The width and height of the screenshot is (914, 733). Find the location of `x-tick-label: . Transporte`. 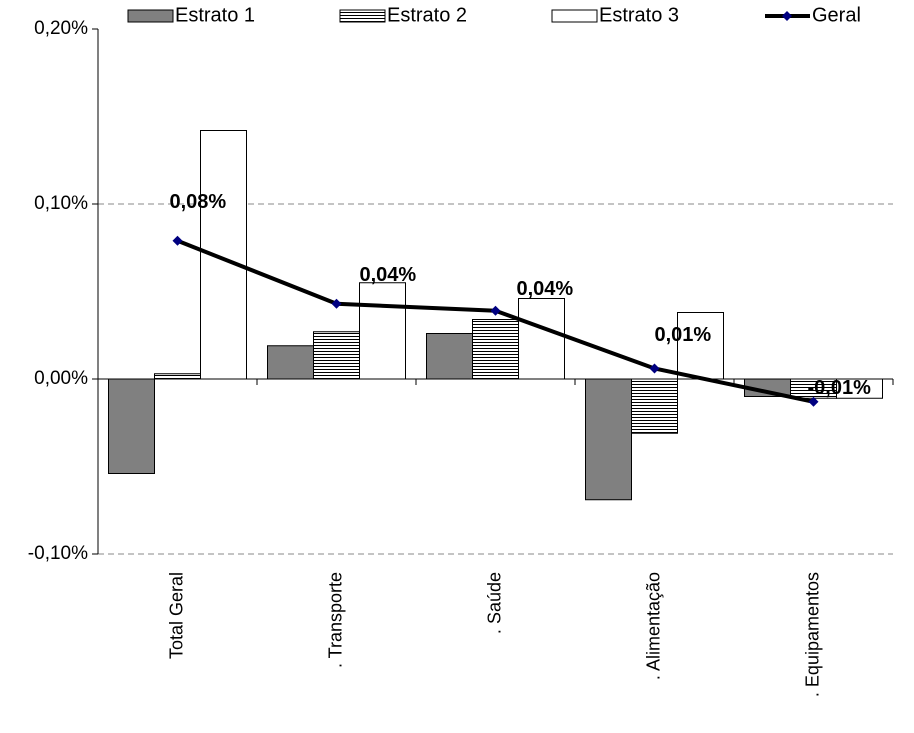

x-tick-label: . Transporte is located at coordinates (335, 620).